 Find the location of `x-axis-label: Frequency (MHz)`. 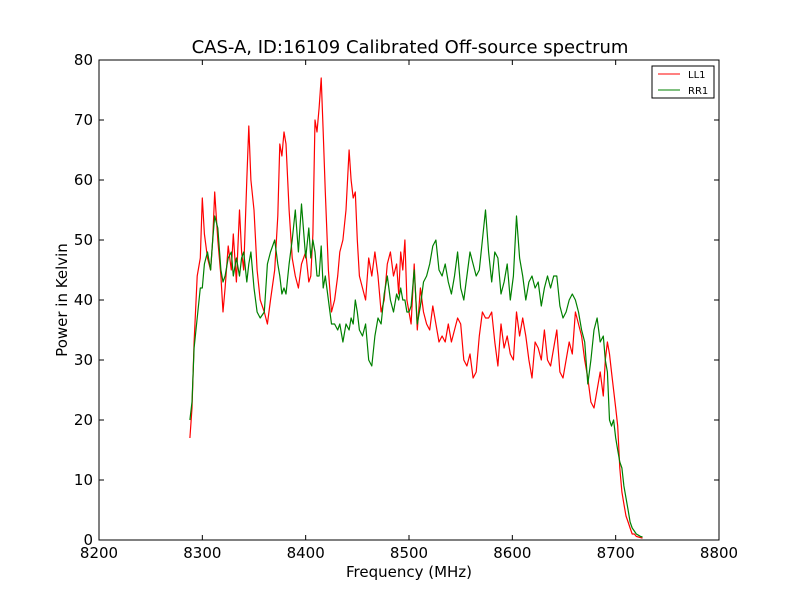

x-axis-label: Frequency (MHz) is located at coordinates (409, 572).